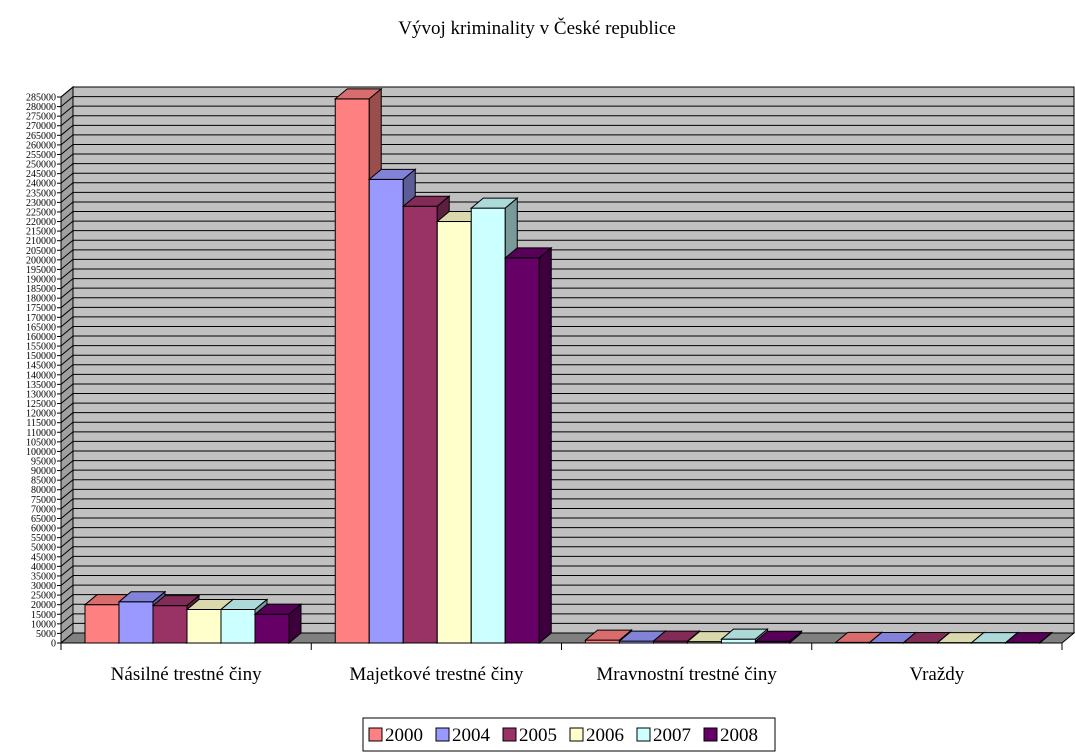  I want to click on y-tick-label: 185000, so click(41, 289).